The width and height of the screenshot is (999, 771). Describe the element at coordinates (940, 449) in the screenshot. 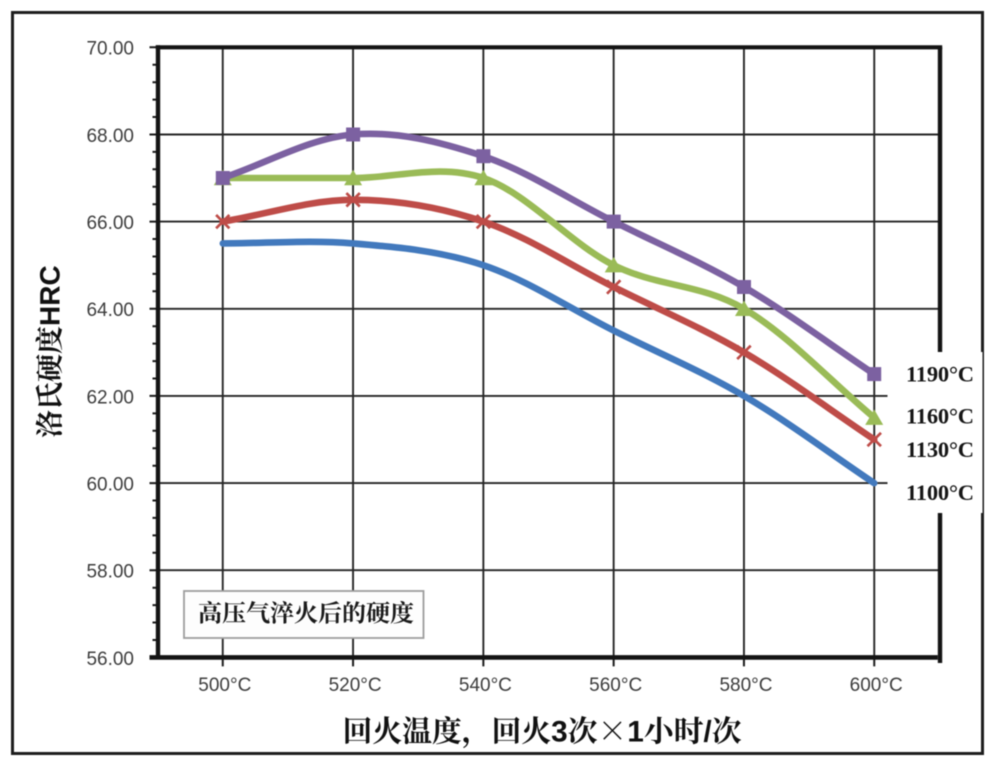

I see `svg-text: 1130°C` at that location.